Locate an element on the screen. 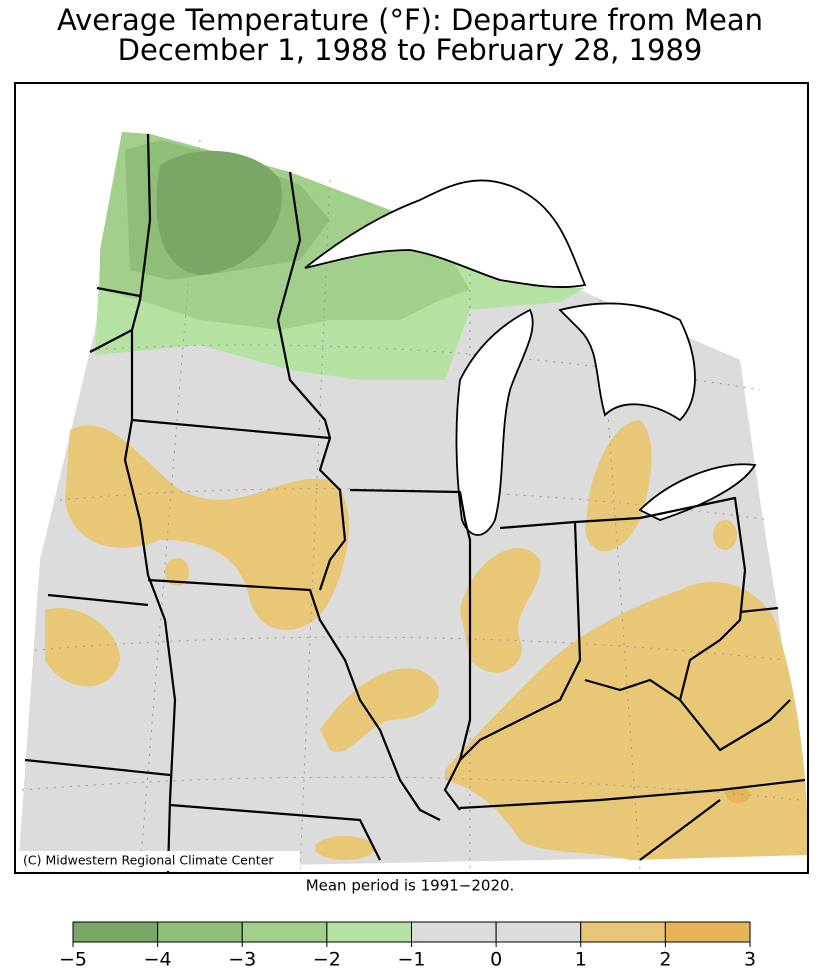 This screenshot has height=973, width=821. note: Mean period is 1991−2020. is located at coordinates (410, 886).